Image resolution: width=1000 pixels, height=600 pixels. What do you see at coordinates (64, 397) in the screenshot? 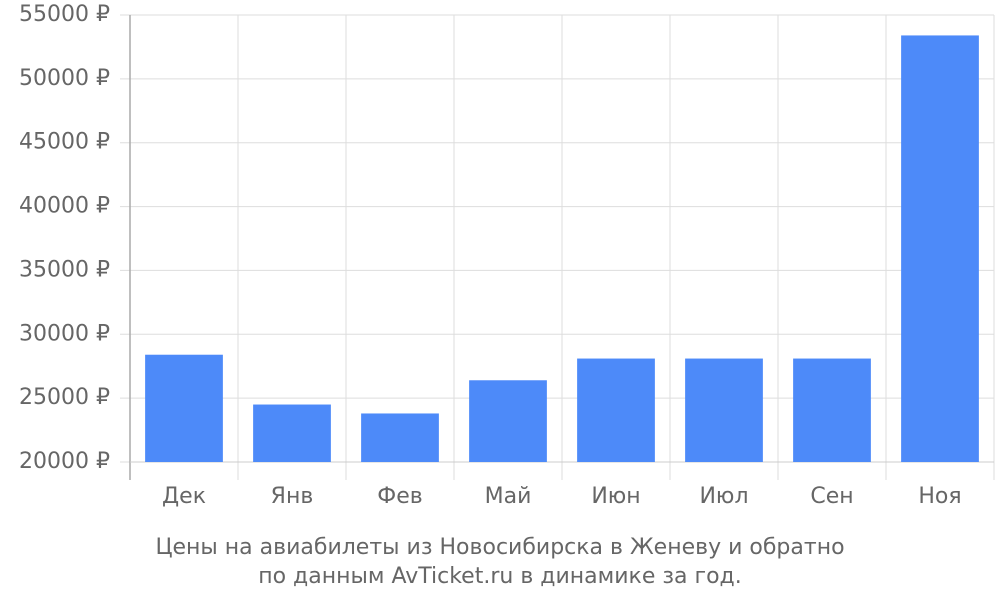
I see `y-tick-label: 25000 ₽` at bounding box center [64, 397].